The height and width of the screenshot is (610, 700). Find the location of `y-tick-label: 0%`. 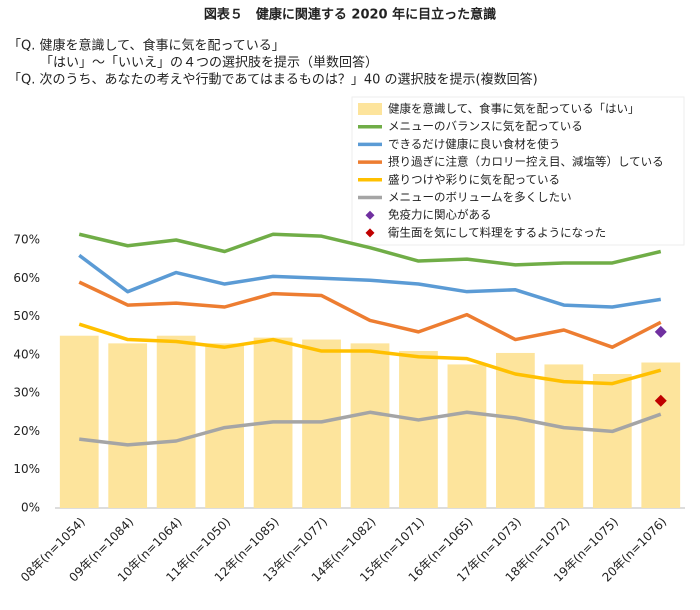

y-tick-label: 0% is located at coordinates (30, 508).